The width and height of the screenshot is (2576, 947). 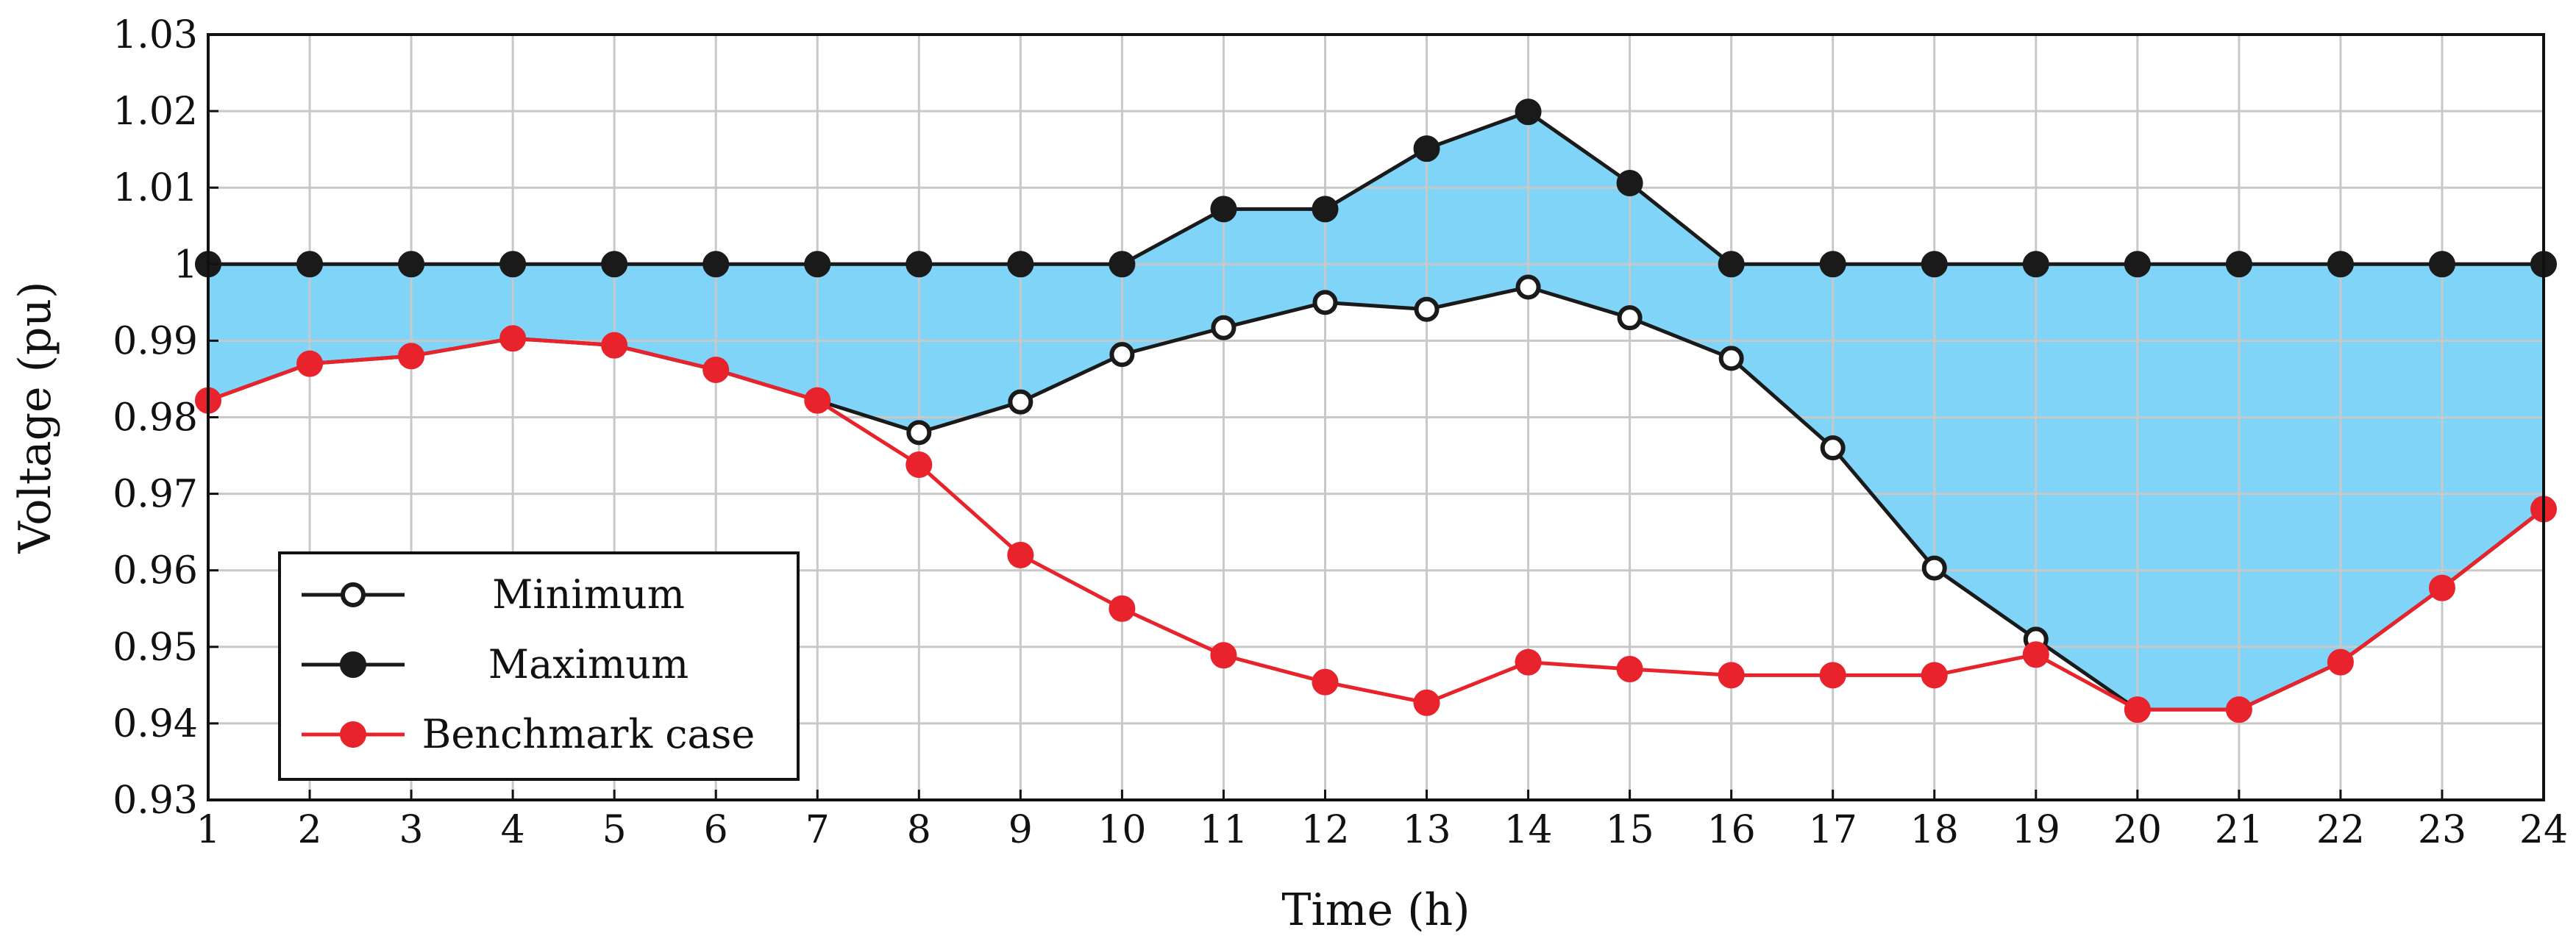 I want to click on x-tick-label: 17, so click(x=1833, y=830).